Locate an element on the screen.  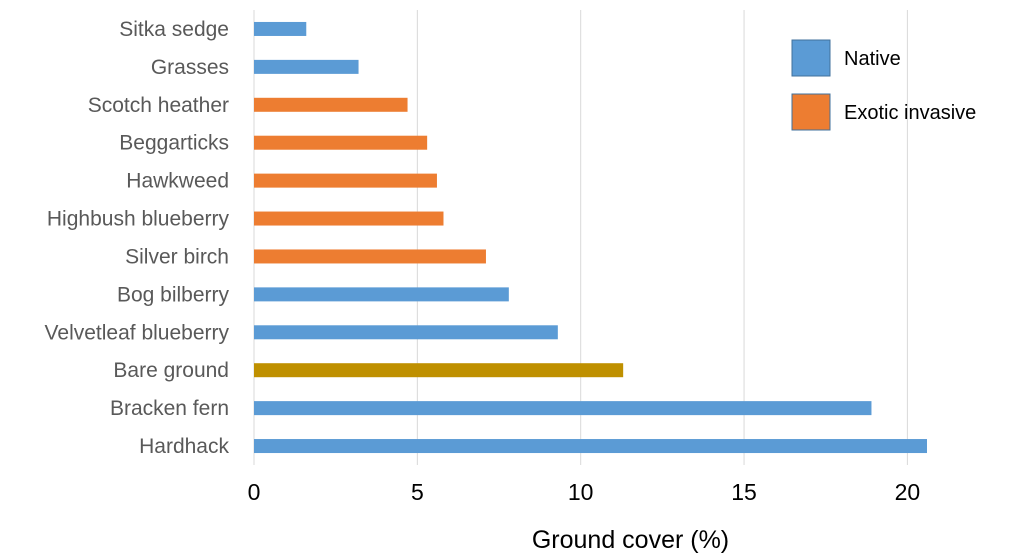
category-label: Highbush blueberry is located at coordinates (138, 219).